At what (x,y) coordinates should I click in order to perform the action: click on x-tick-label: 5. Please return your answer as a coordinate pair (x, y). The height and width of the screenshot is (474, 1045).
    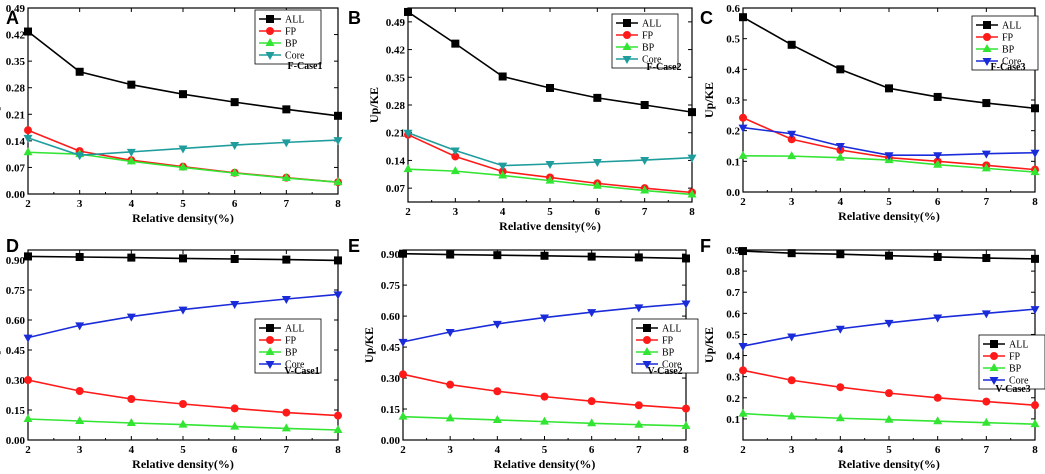
    Looking at the image, I should click on (183, 450).